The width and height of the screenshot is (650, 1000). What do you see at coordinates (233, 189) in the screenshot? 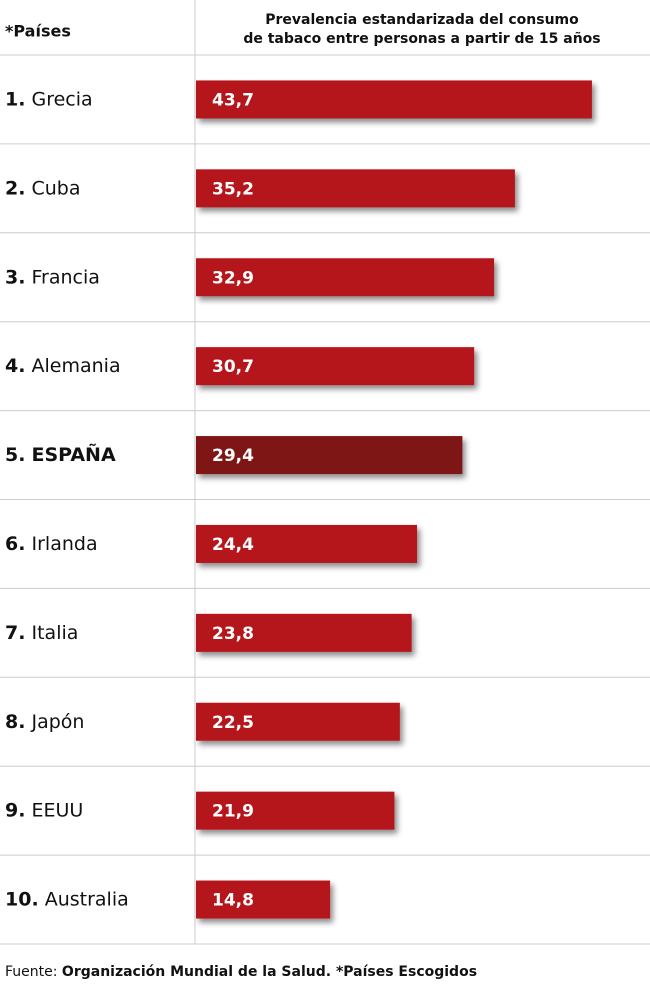
I see `value-label: 35,2` at bounding box center [233, 189].